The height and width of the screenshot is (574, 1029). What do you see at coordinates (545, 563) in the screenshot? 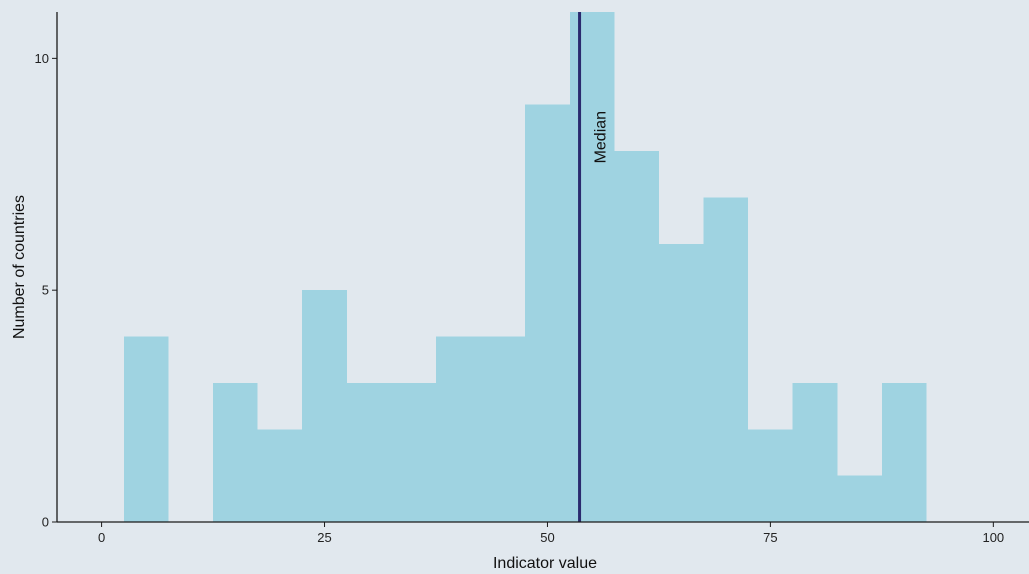
I see `x-axis-title: Indicator value` at bounding box center [545, 563].